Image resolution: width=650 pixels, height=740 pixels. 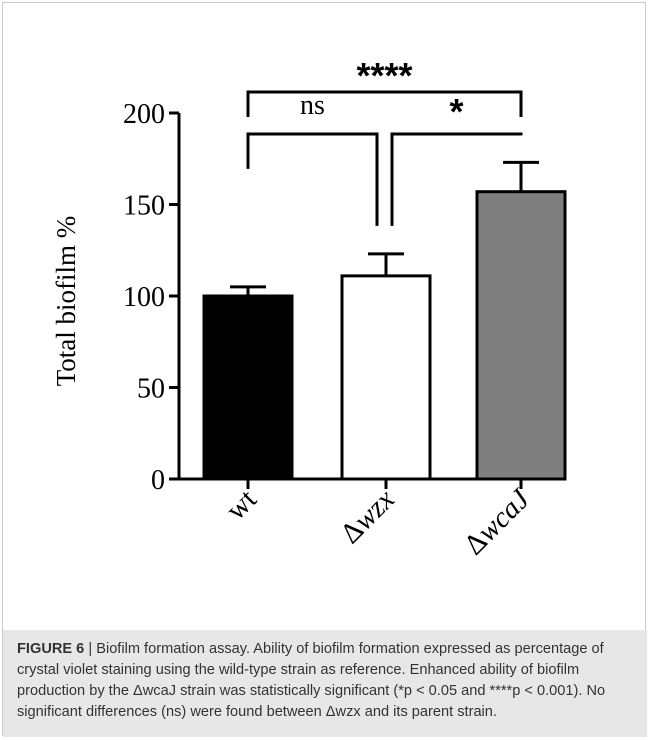 What do you see at coordinates (312, 179) in the screenshot?
I see `bracket-ns` at bounding box center [312, 179].